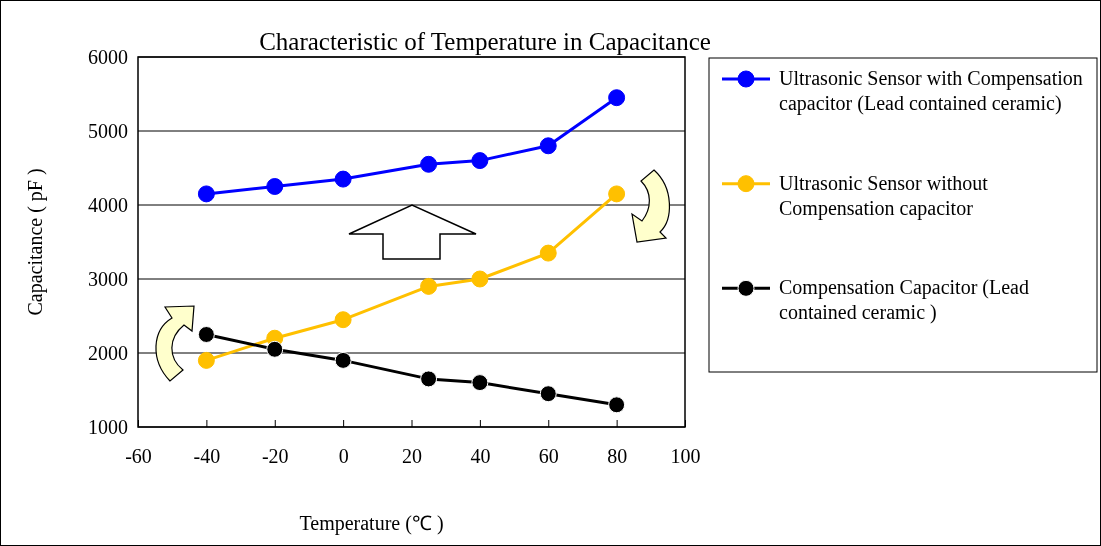 The height and width of the screenshot is (546, 1101). What do you see at coordinates (931, 91) in the screenshot?
I see `legend-label: Ultrasonic Sensor with Compensation capacitor (Lead contained ceramic)` at bounding box center [931, 91].